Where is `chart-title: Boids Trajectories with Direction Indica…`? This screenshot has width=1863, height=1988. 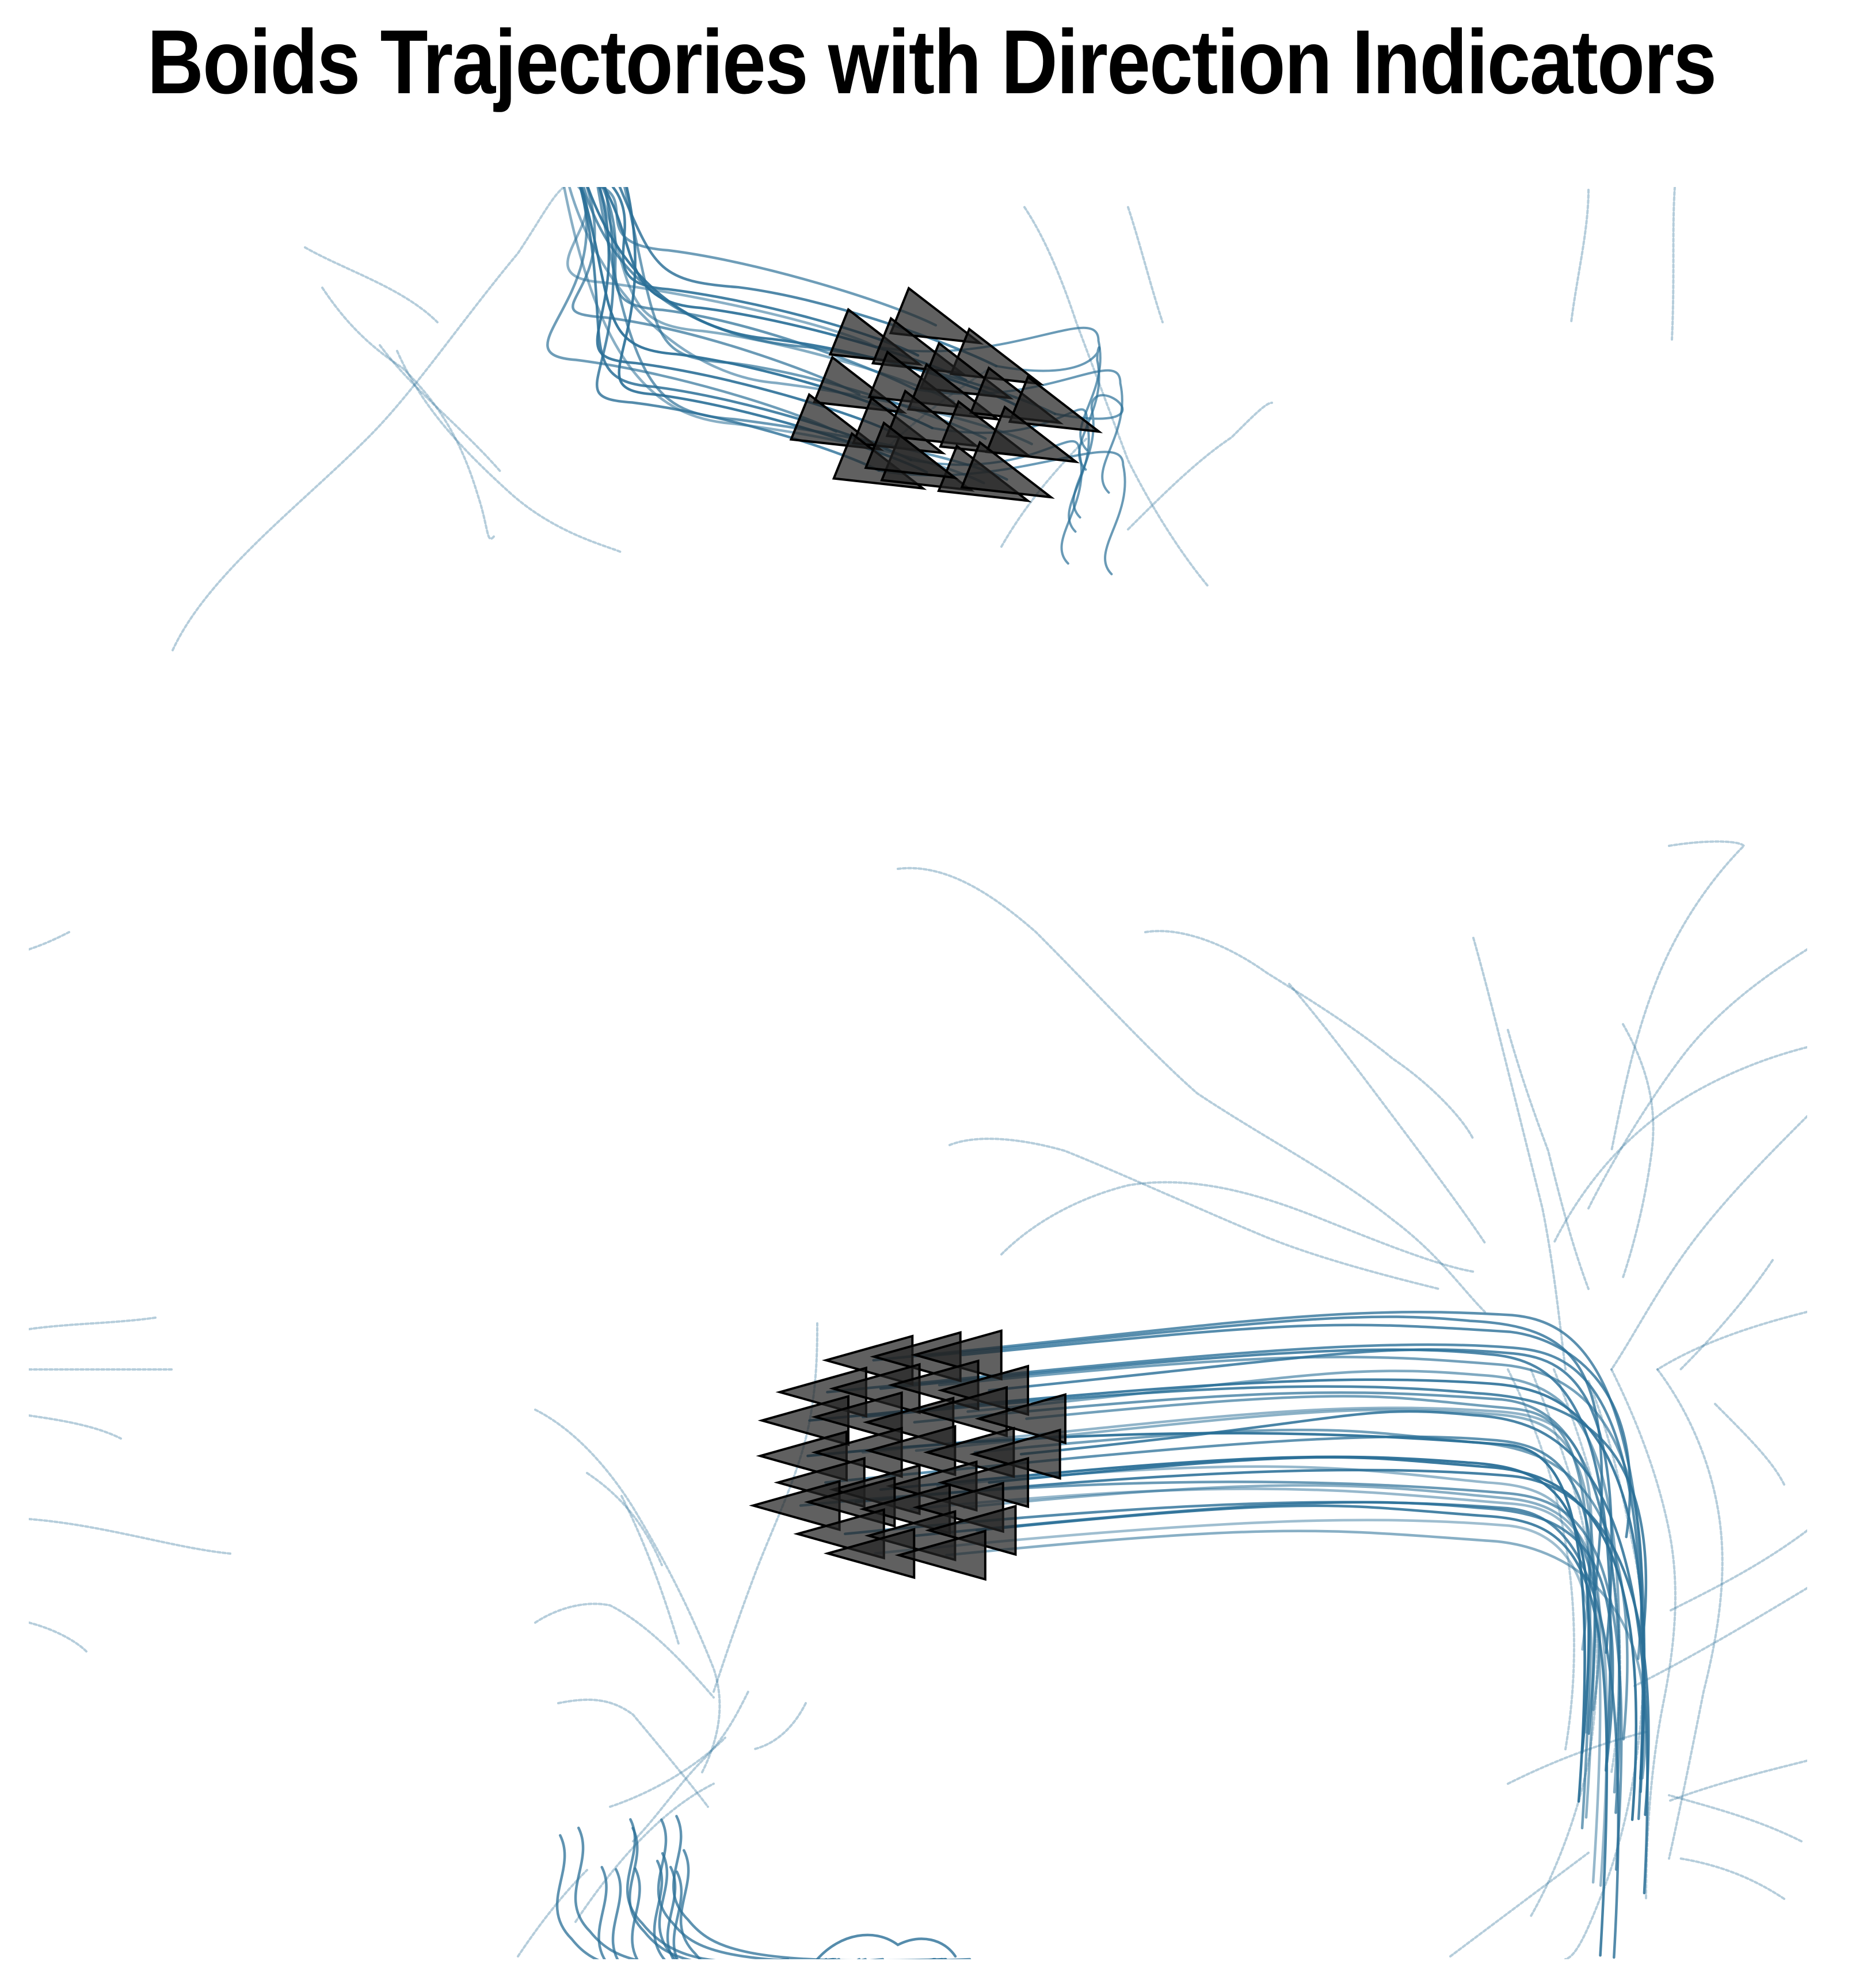
chart-title: Boids Trajectories with Direction Indica… is located at coordinates (932, 62).